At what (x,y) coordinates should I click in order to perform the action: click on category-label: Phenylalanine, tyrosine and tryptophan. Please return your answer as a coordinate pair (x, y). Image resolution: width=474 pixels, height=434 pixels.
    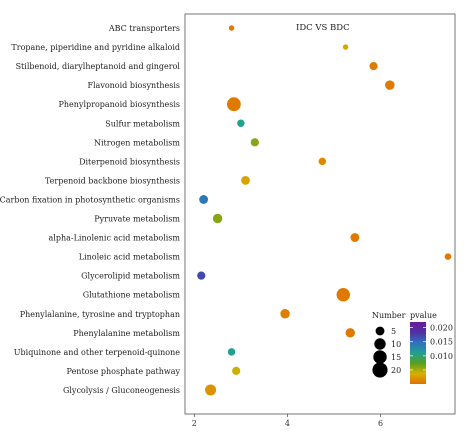
    Looking at the image, I should click on (100, 314).